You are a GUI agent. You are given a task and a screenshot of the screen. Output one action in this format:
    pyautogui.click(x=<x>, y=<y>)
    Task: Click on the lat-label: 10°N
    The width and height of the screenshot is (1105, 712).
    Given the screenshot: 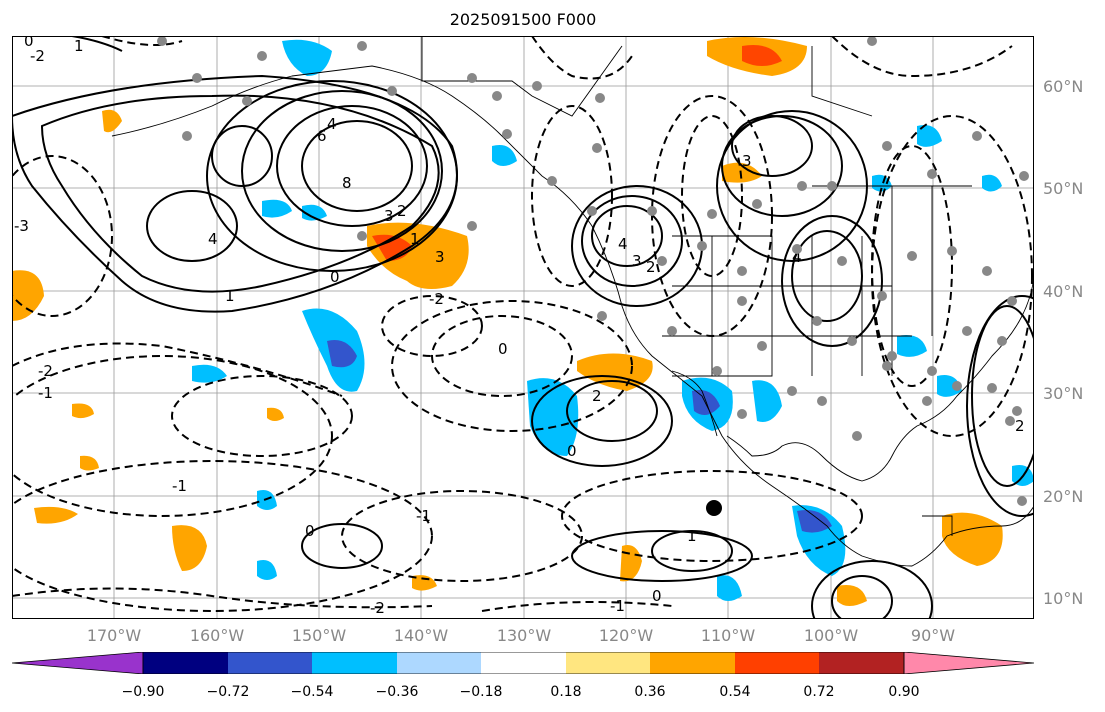 What is the action you would take?
    pyautogui.click(x=1063, y=598)
    